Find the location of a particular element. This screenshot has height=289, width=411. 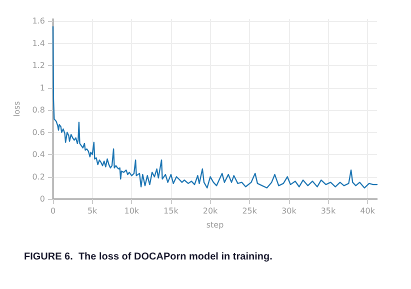

x-tick-label: 0 is located at coordinates (53, 211).